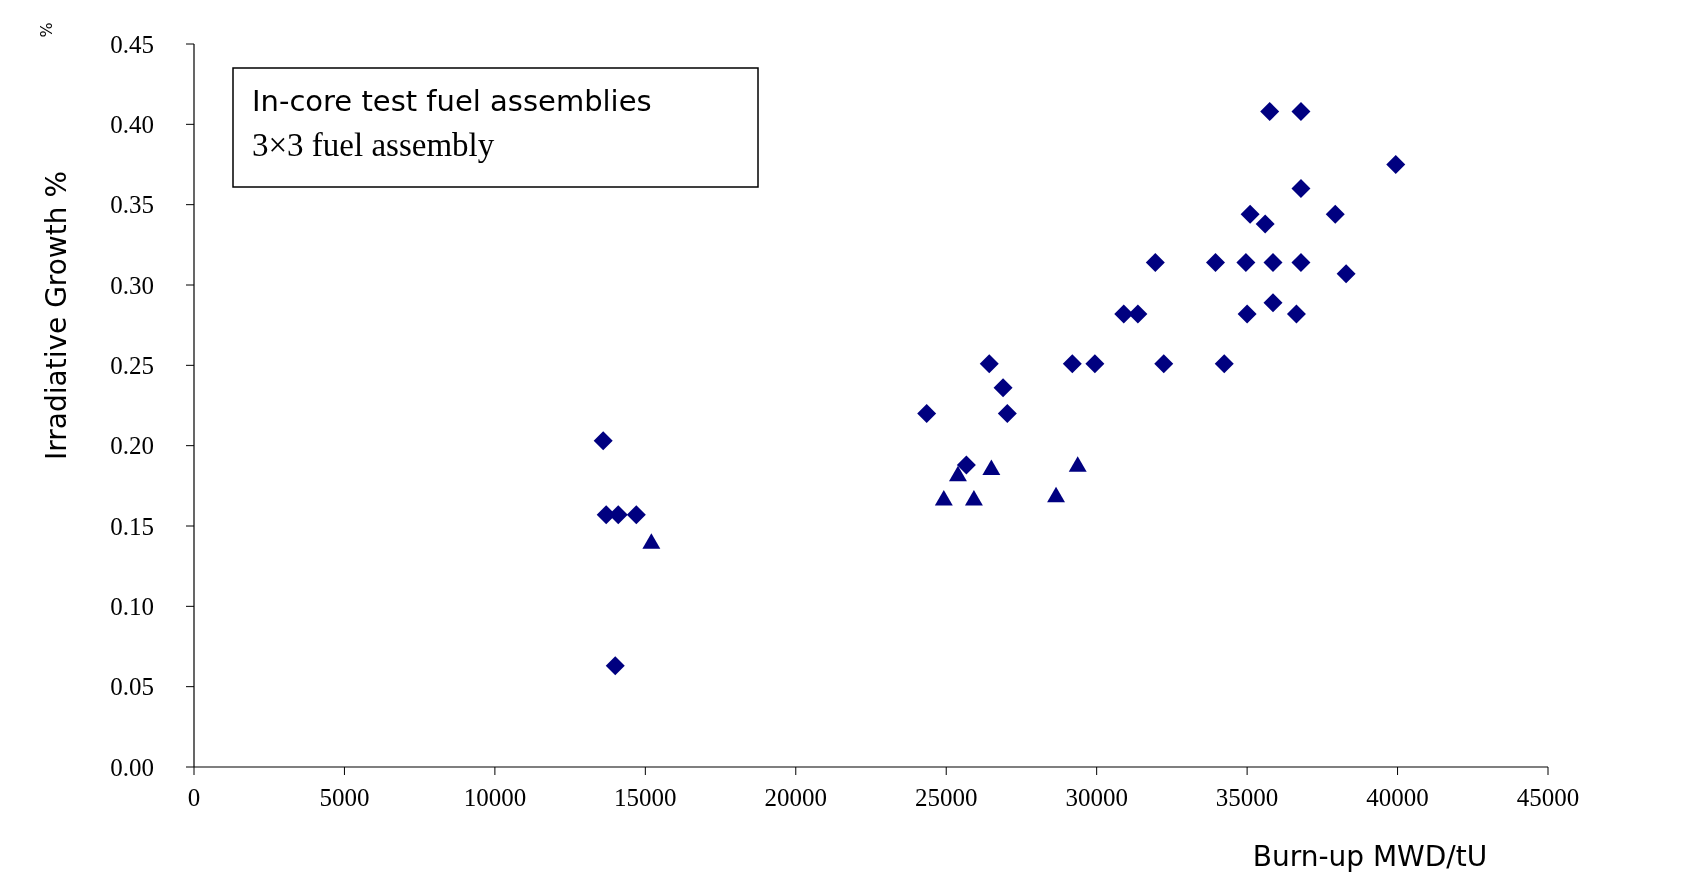 This screenshot has height=889, width=1692. I want to click on x-tick-label: 40000, so click(1397, 797).